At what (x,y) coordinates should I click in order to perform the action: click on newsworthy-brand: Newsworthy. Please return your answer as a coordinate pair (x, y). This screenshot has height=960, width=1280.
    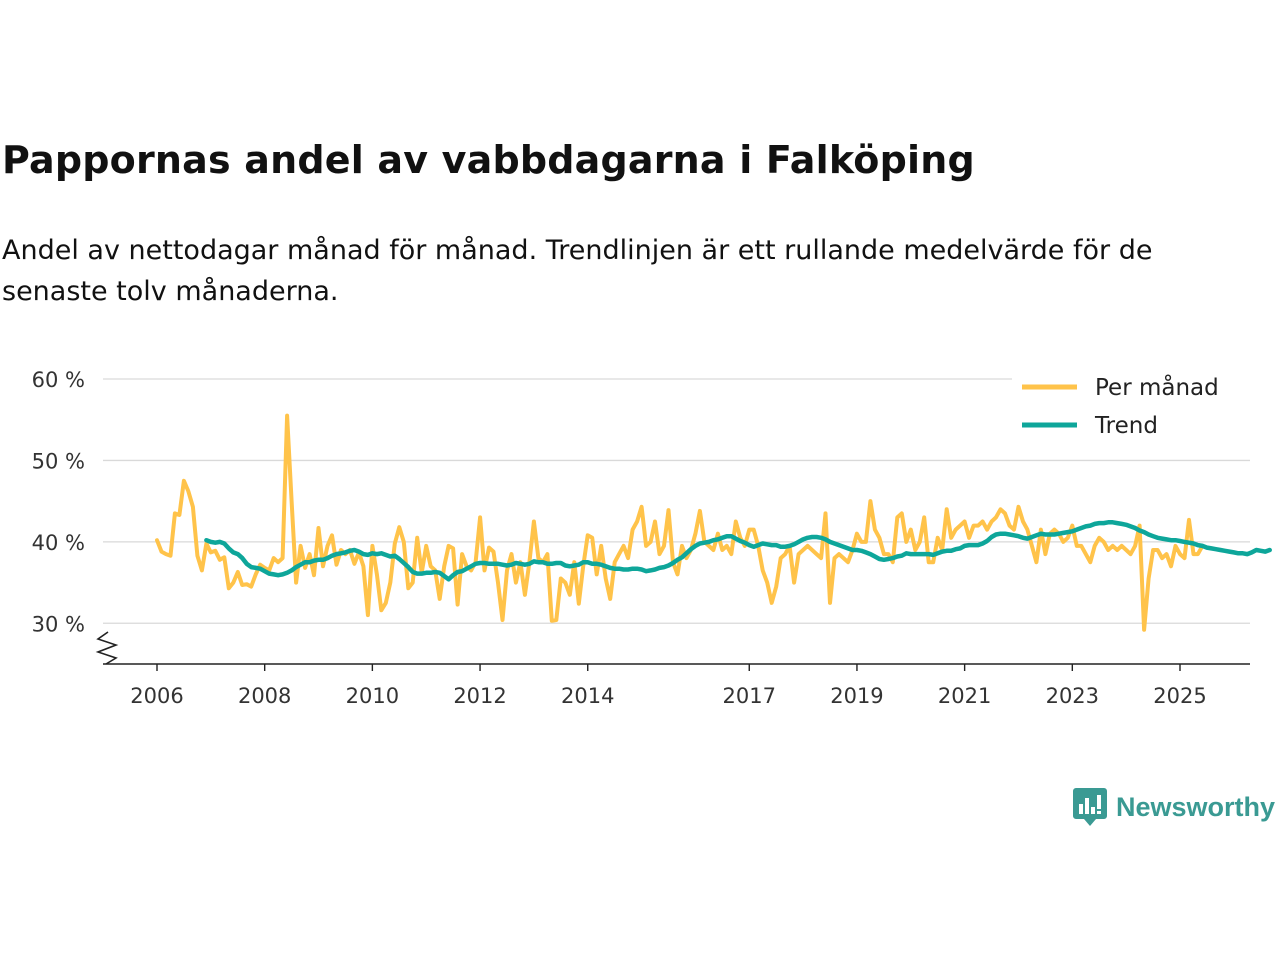
    Looking at the image, I should click on (1173, 807).